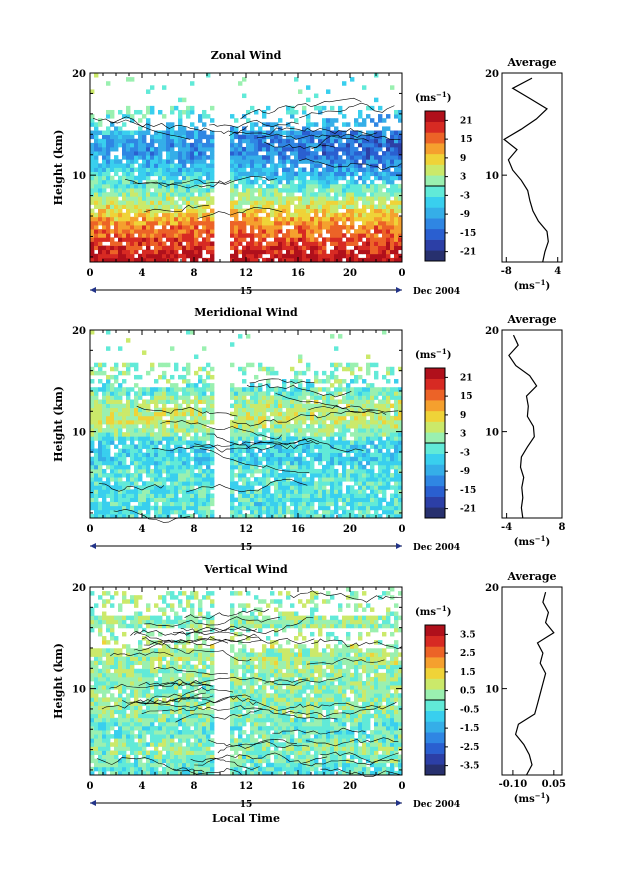  I want to click on colorbar-swatch, so click(435, 502).